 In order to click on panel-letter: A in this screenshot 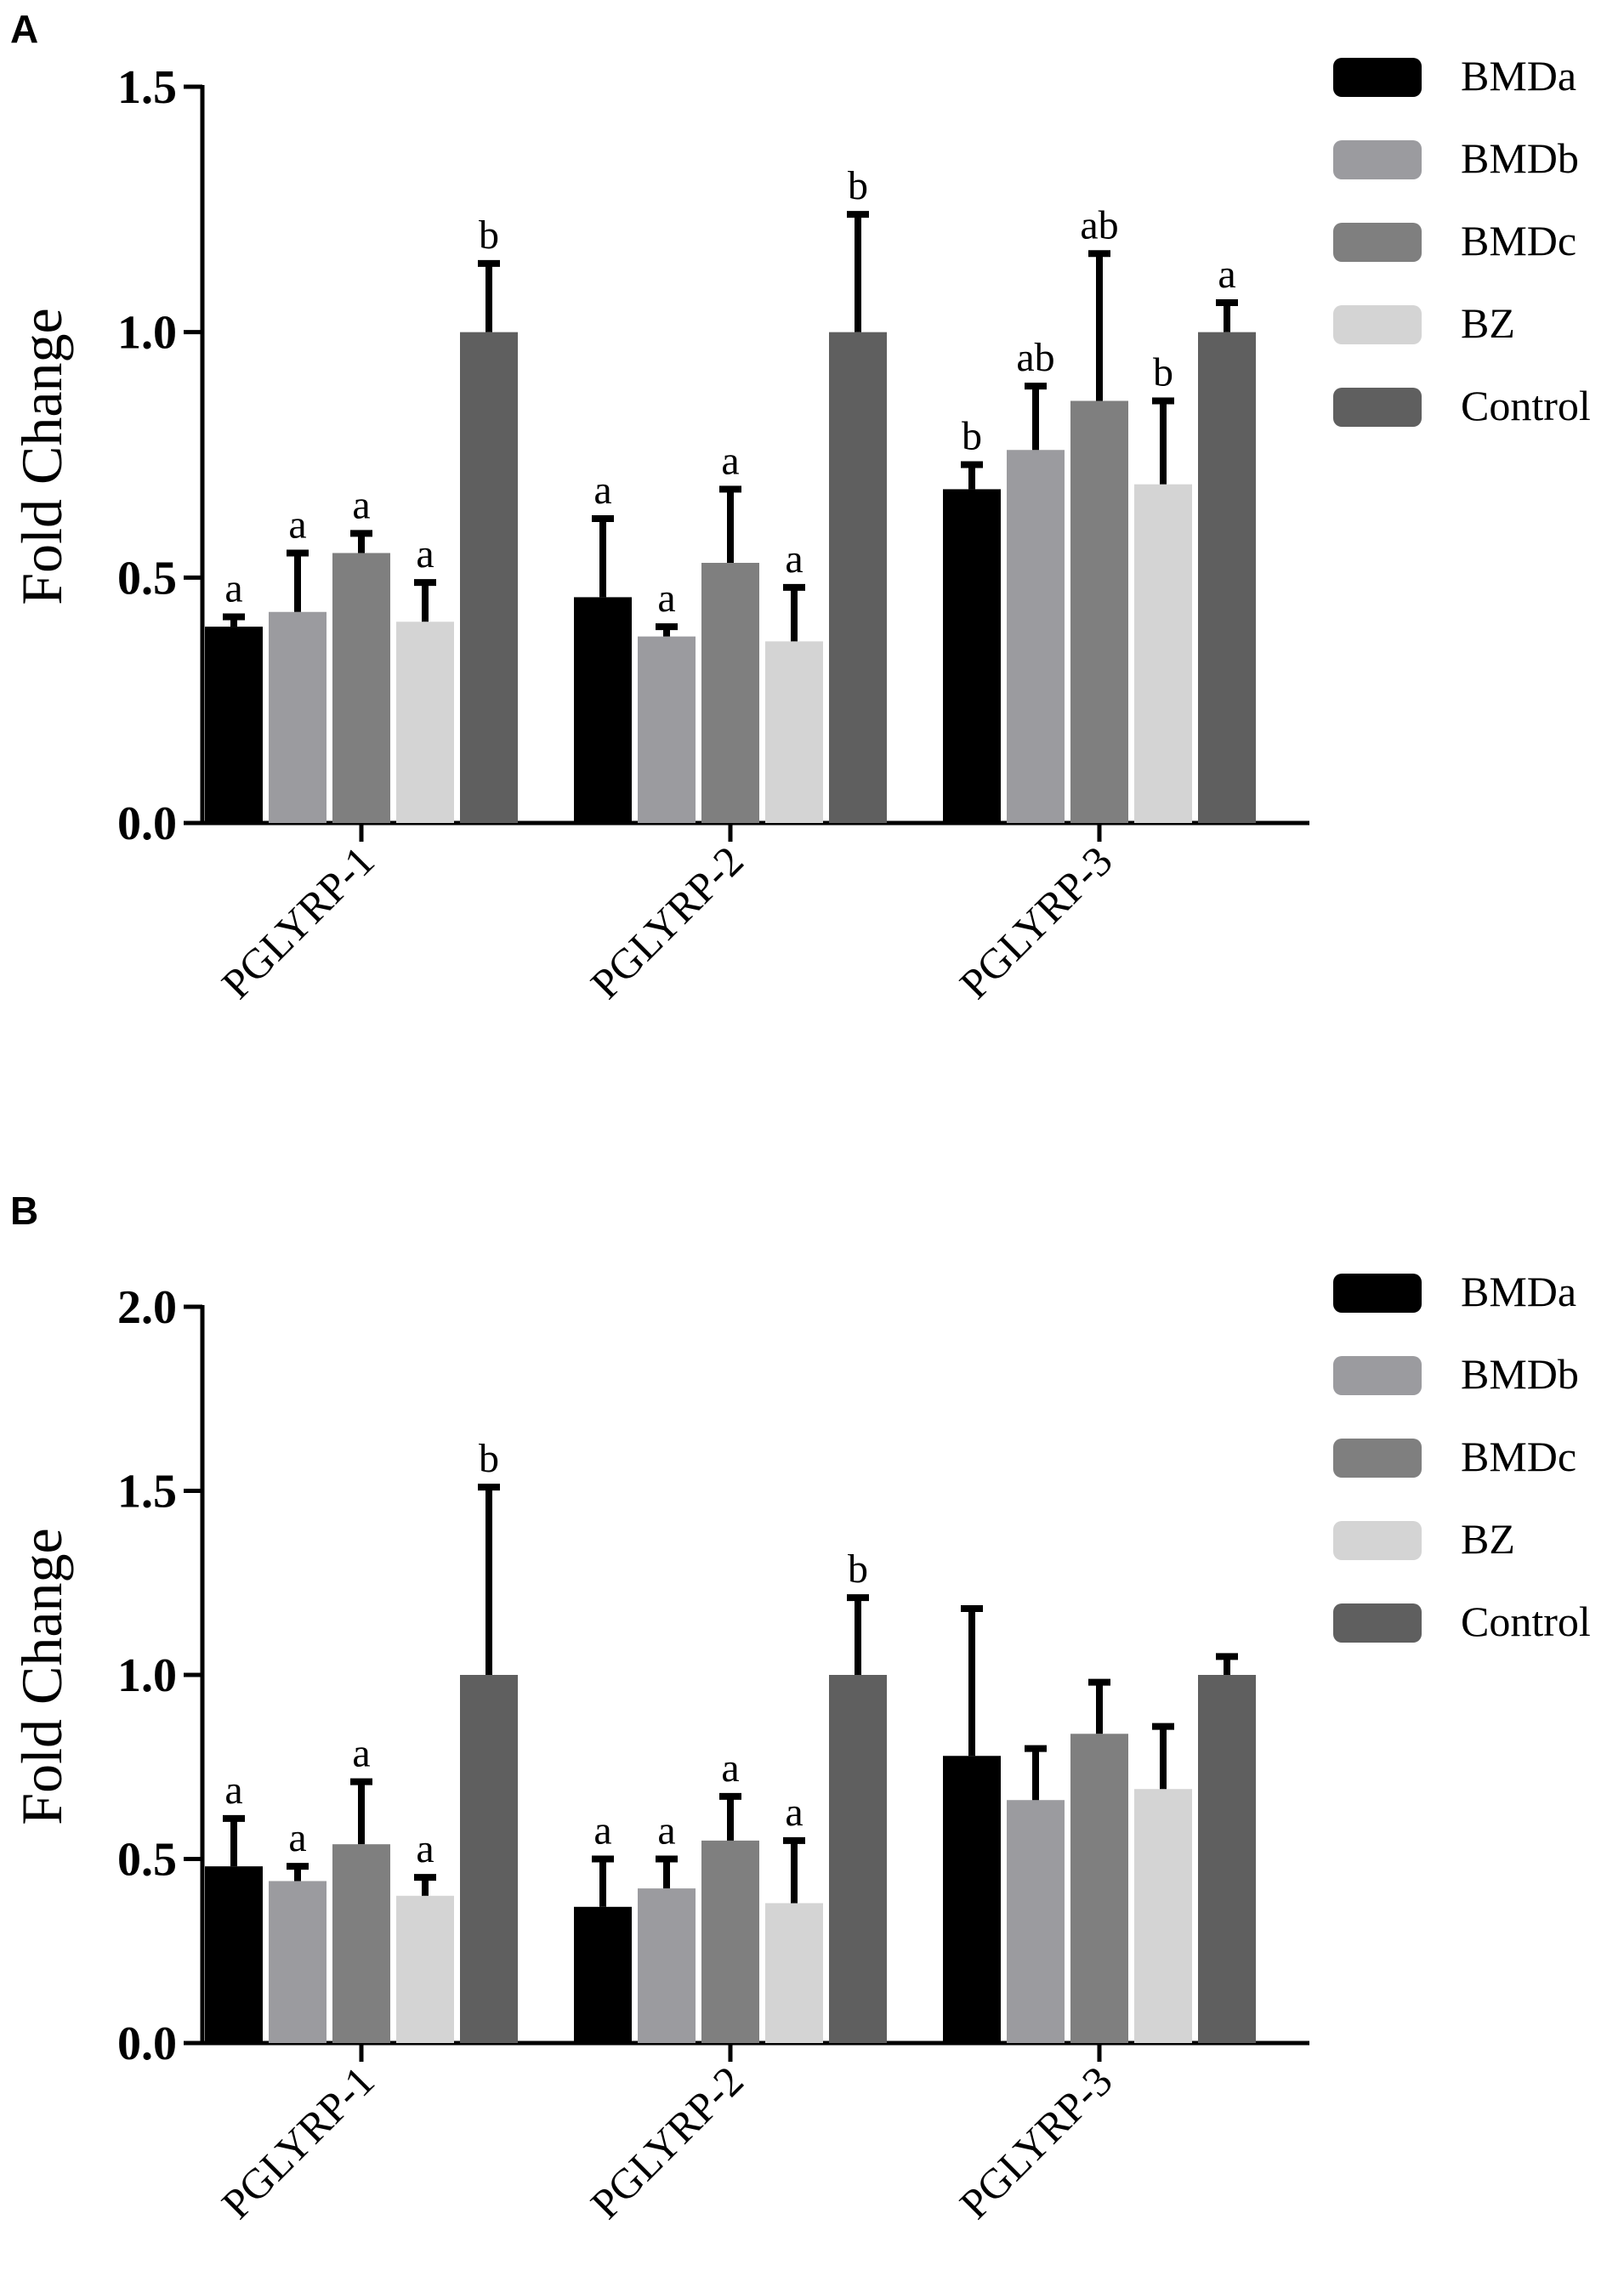, I will do `click(24, 29)`.